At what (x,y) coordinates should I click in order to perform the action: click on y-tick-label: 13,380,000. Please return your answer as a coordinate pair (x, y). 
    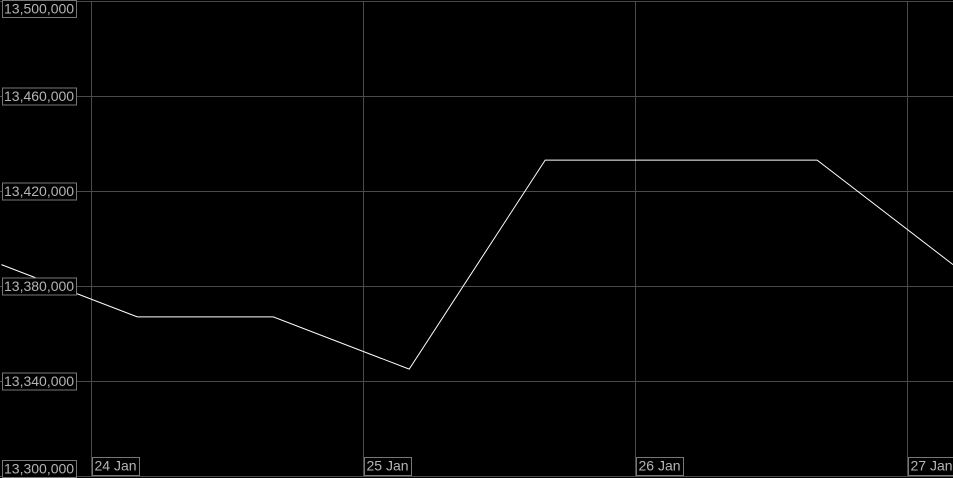
    Looking at the image, I should click on (39, 286).